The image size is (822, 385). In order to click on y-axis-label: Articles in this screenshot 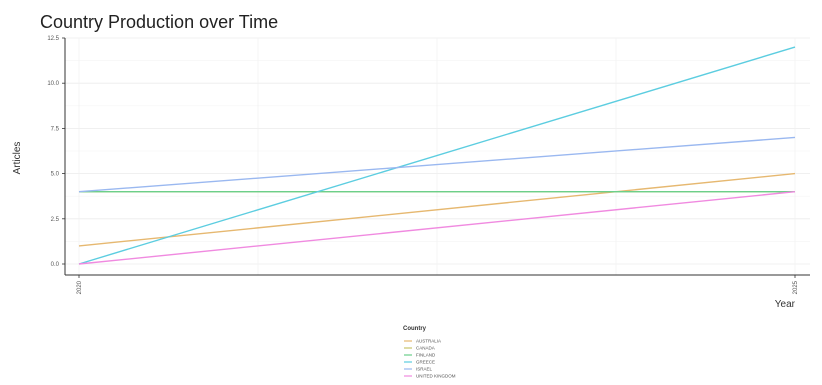, I will do `click(17, 158)`.